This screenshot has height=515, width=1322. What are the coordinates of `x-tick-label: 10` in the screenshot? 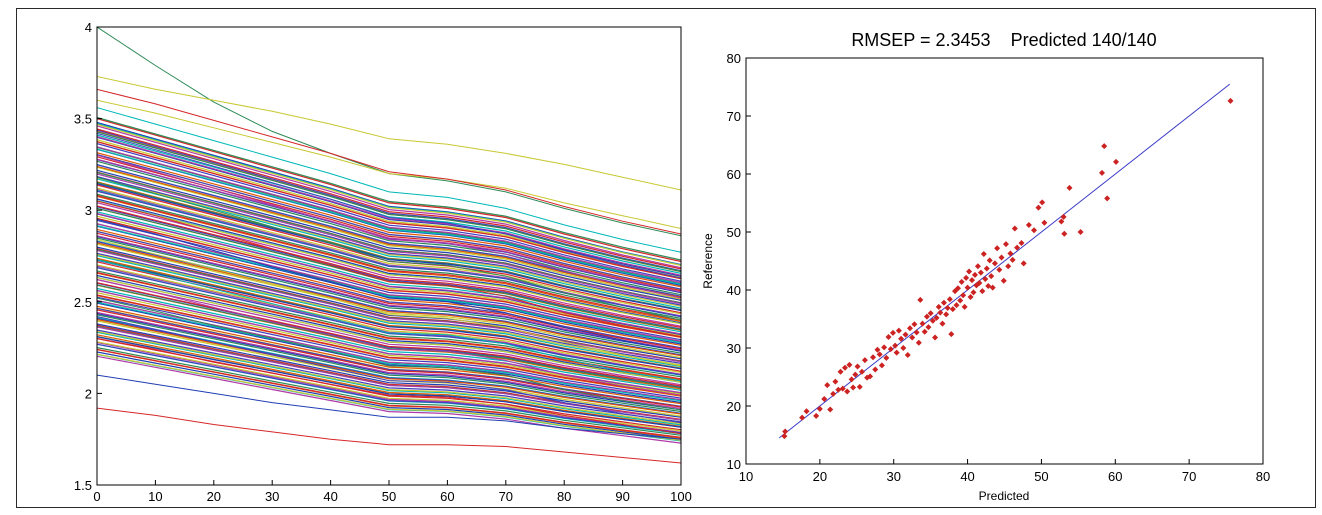 It's located at (746, 476).